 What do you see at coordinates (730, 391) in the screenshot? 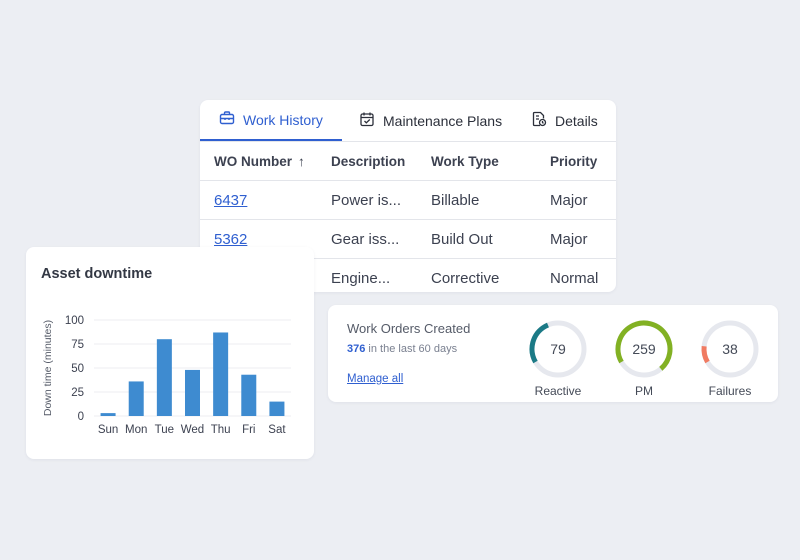
I see `gauge-label: Failures` at bounding box center [730, 391].